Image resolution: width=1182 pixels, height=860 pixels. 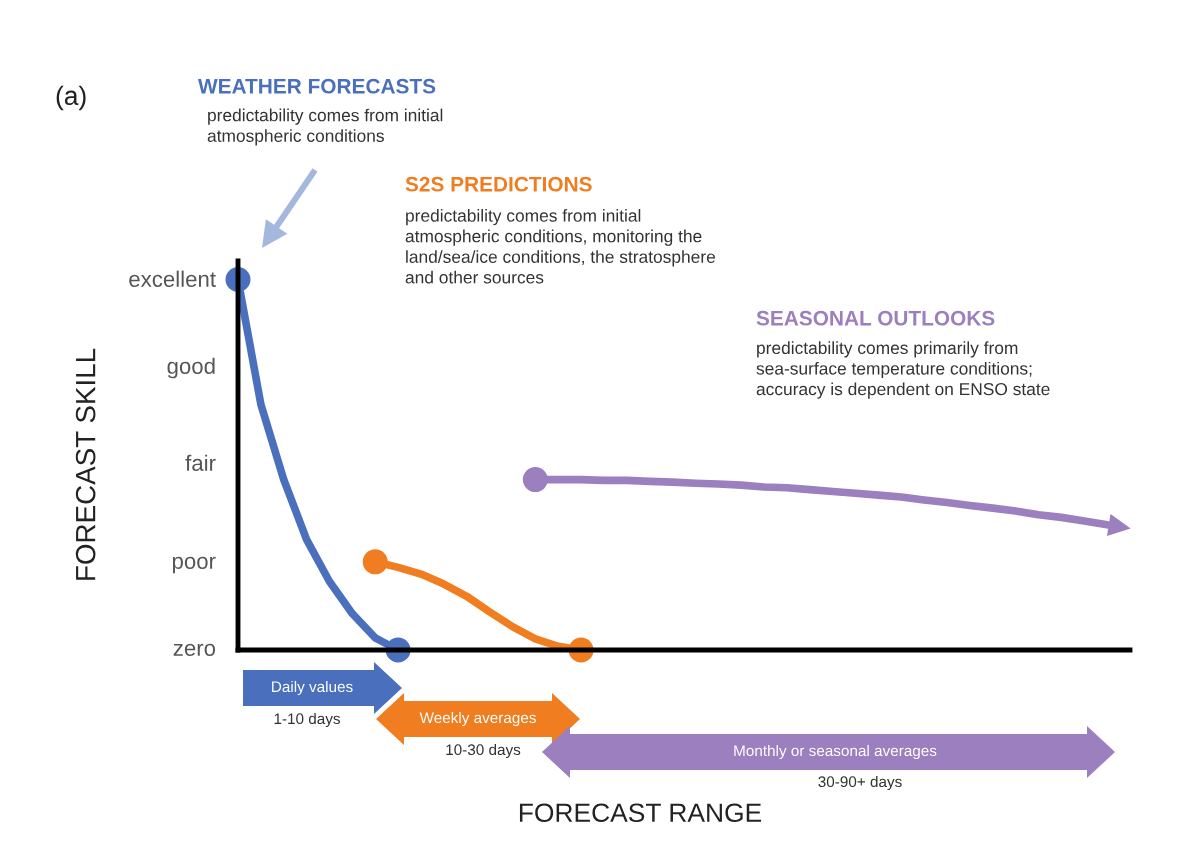 I want to click on text: excellent, so click(x=172, y=278).